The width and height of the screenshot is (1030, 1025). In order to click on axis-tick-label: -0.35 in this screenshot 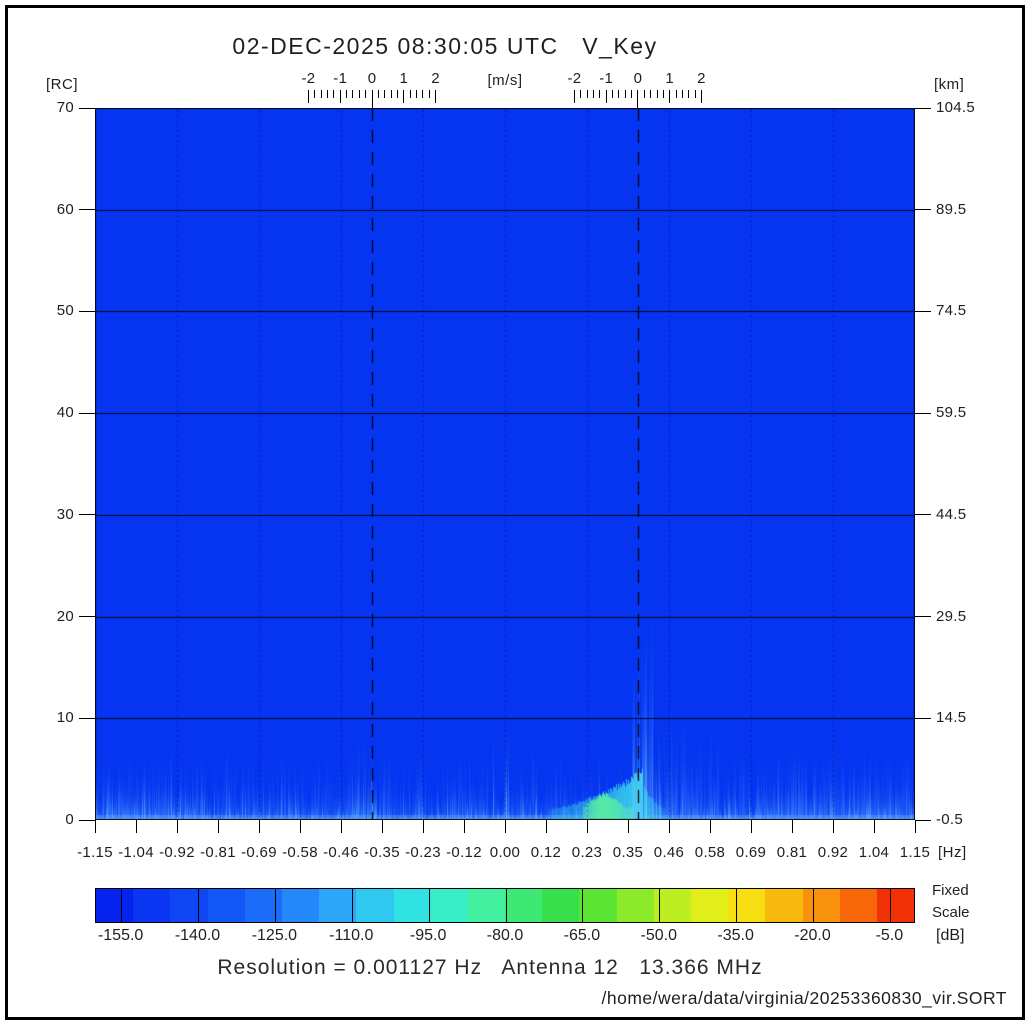, I will do `click(382, 852)`.